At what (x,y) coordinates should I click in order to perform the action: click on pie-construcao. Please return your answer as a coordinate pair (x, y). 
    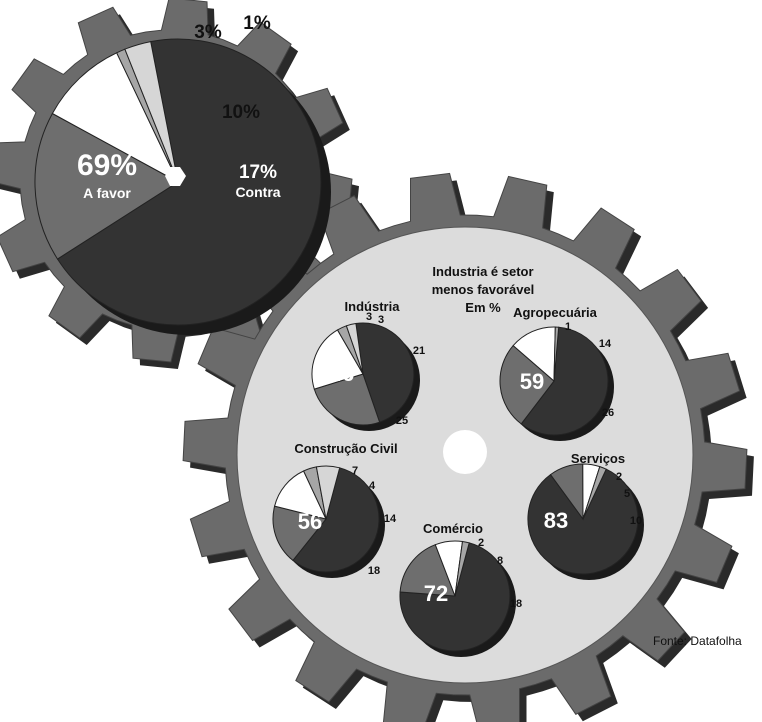
    Looking at the image, I should click on (328, 521).